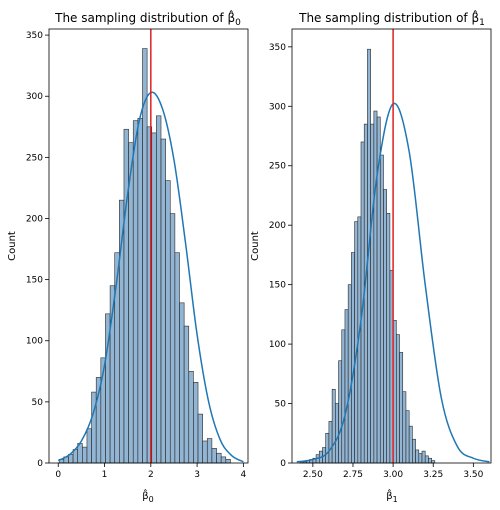 This screenshot has height=510, width=500. What do you see at coordinates (34, 97) in the screenshot?
I see `panel-beta0-y-tick-label: 300` at bounding box center [34, 97].